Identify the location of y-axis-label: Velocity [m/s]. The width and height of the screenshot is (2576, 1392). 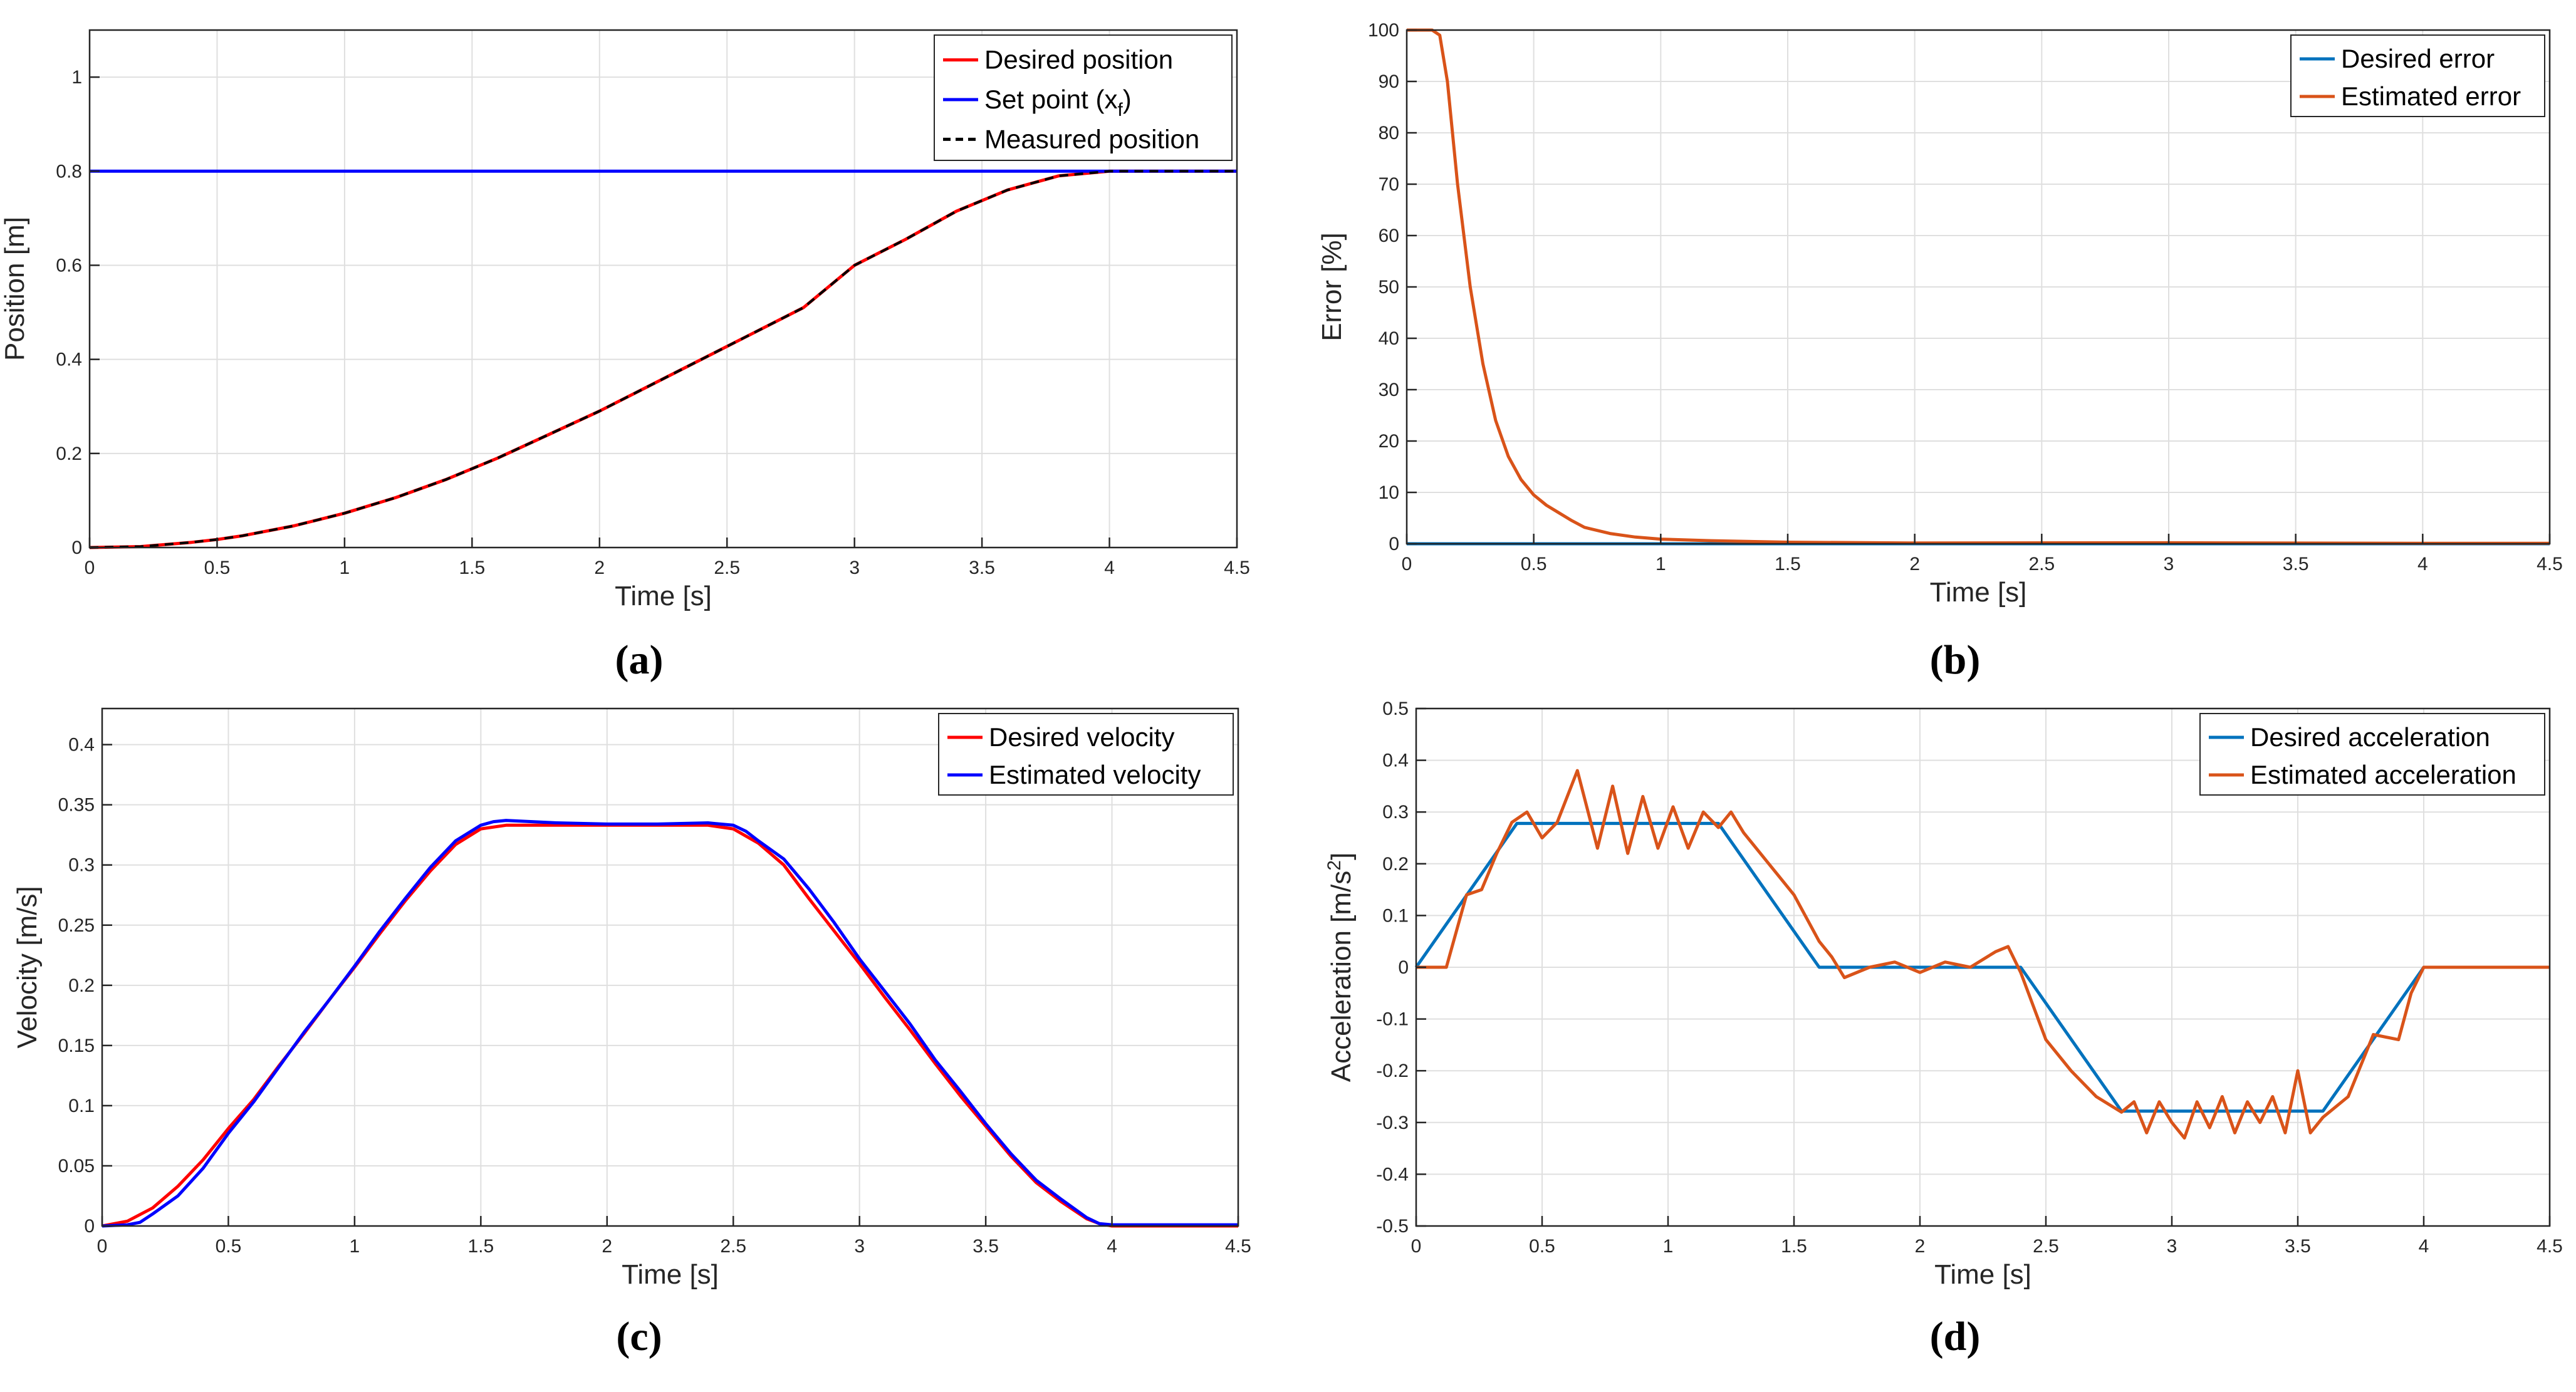
(27, 967).